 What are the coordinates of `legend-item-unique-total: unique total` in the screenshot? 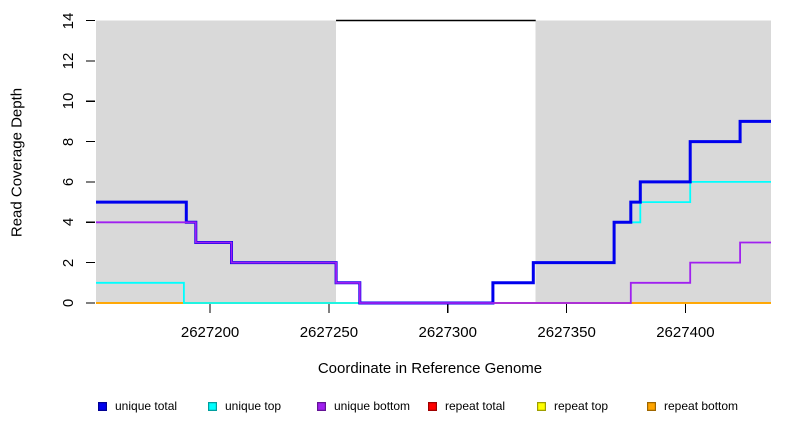 It's located at (137, 406).